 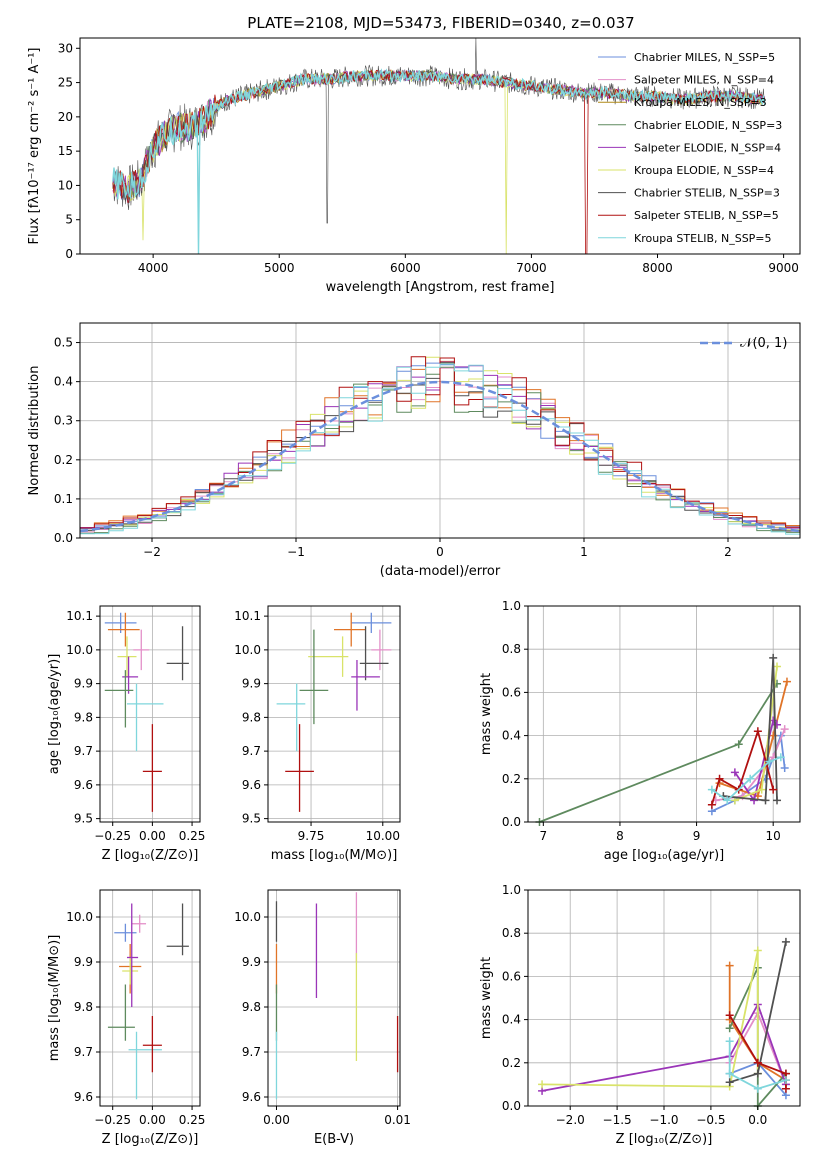 I want to click on x-axis-label: (data-model)/error, so click(x=440, y=571).